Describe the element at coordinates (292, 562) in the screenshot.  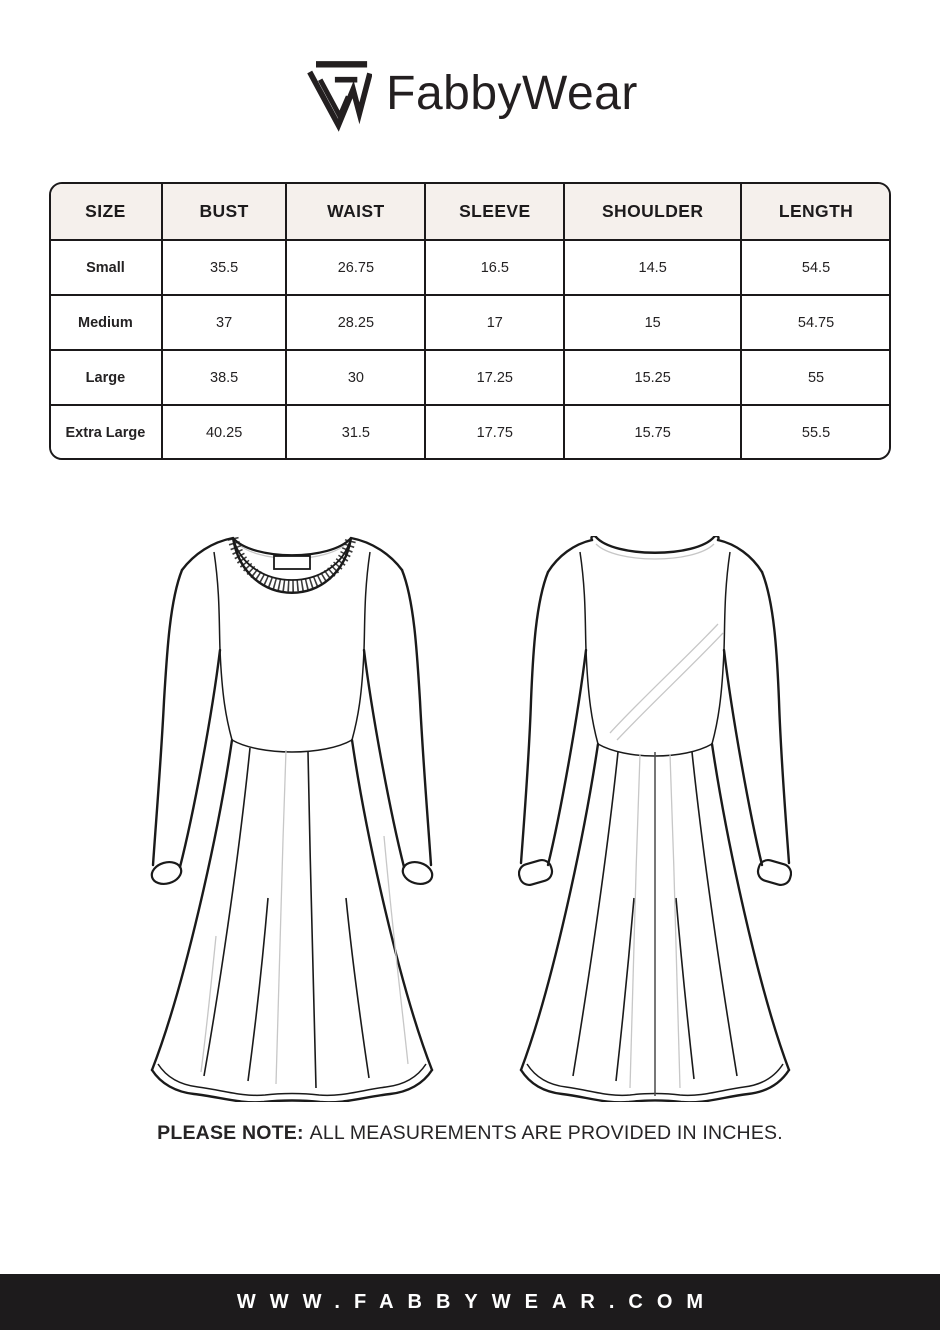
I see `neck-label-tag` at that location.